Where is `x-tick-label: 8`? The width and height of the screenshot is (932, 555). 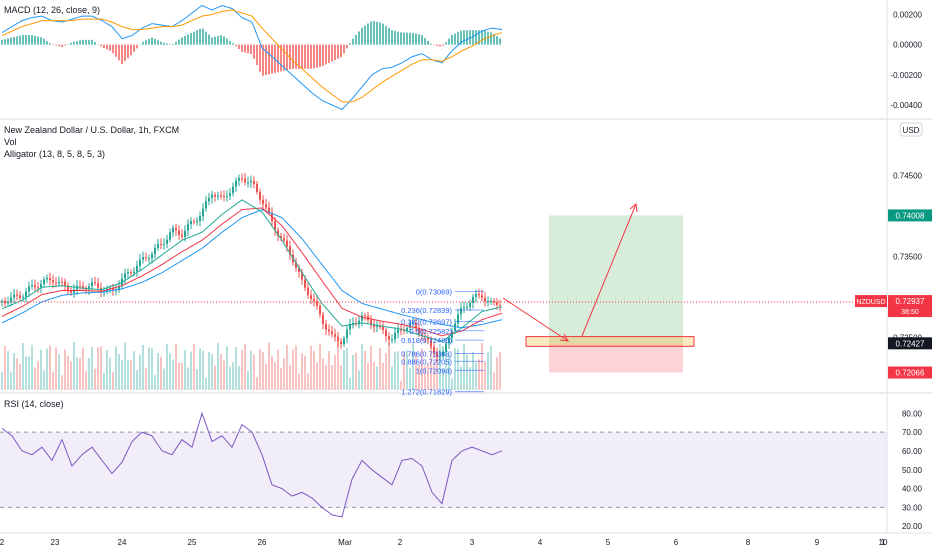
x-tick-label: 8 is located at coordinates (748, 542).